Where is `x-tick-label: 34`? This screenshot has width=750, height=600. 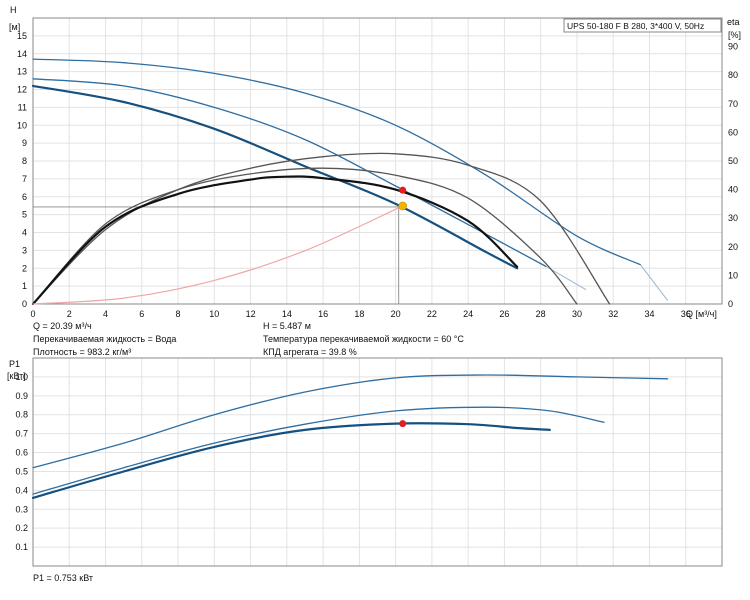
x-tick-label: 34 is located at coordinates (649, 314).